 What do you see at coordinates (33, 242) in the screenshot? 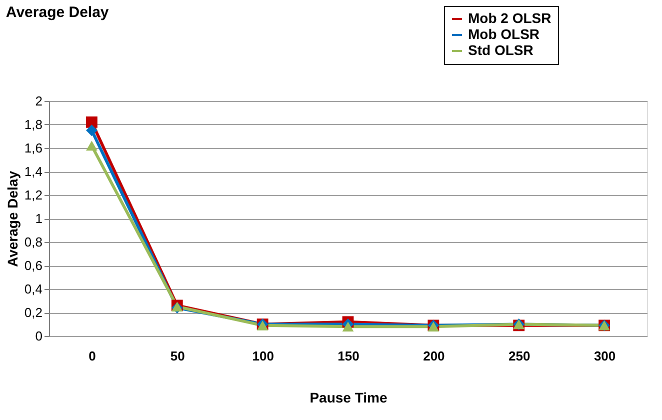
I see `y-tick-label: 0,8` at bounding box center [33, 242].